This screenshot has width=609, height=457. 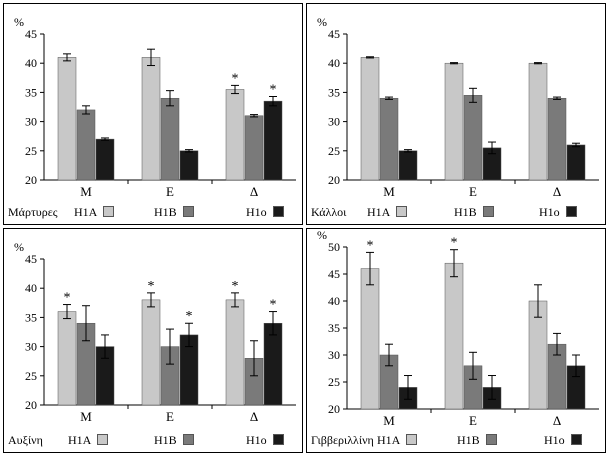 I want to click on legend-condition: Κάλλοι, so click(x=329, y=212).